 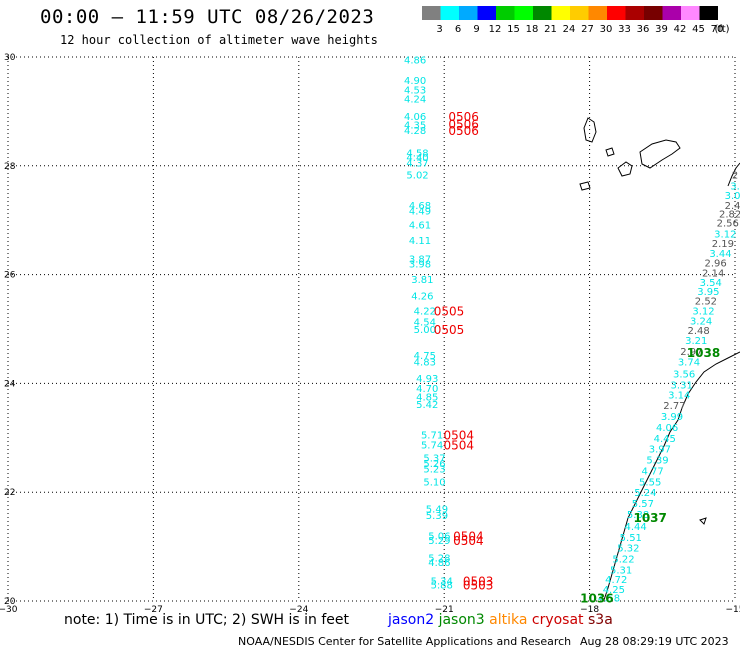 What do you see at coordinates (415, 99) in the screenshot?
I see `swh-value: 4.24` at bounding box center [415, 99].